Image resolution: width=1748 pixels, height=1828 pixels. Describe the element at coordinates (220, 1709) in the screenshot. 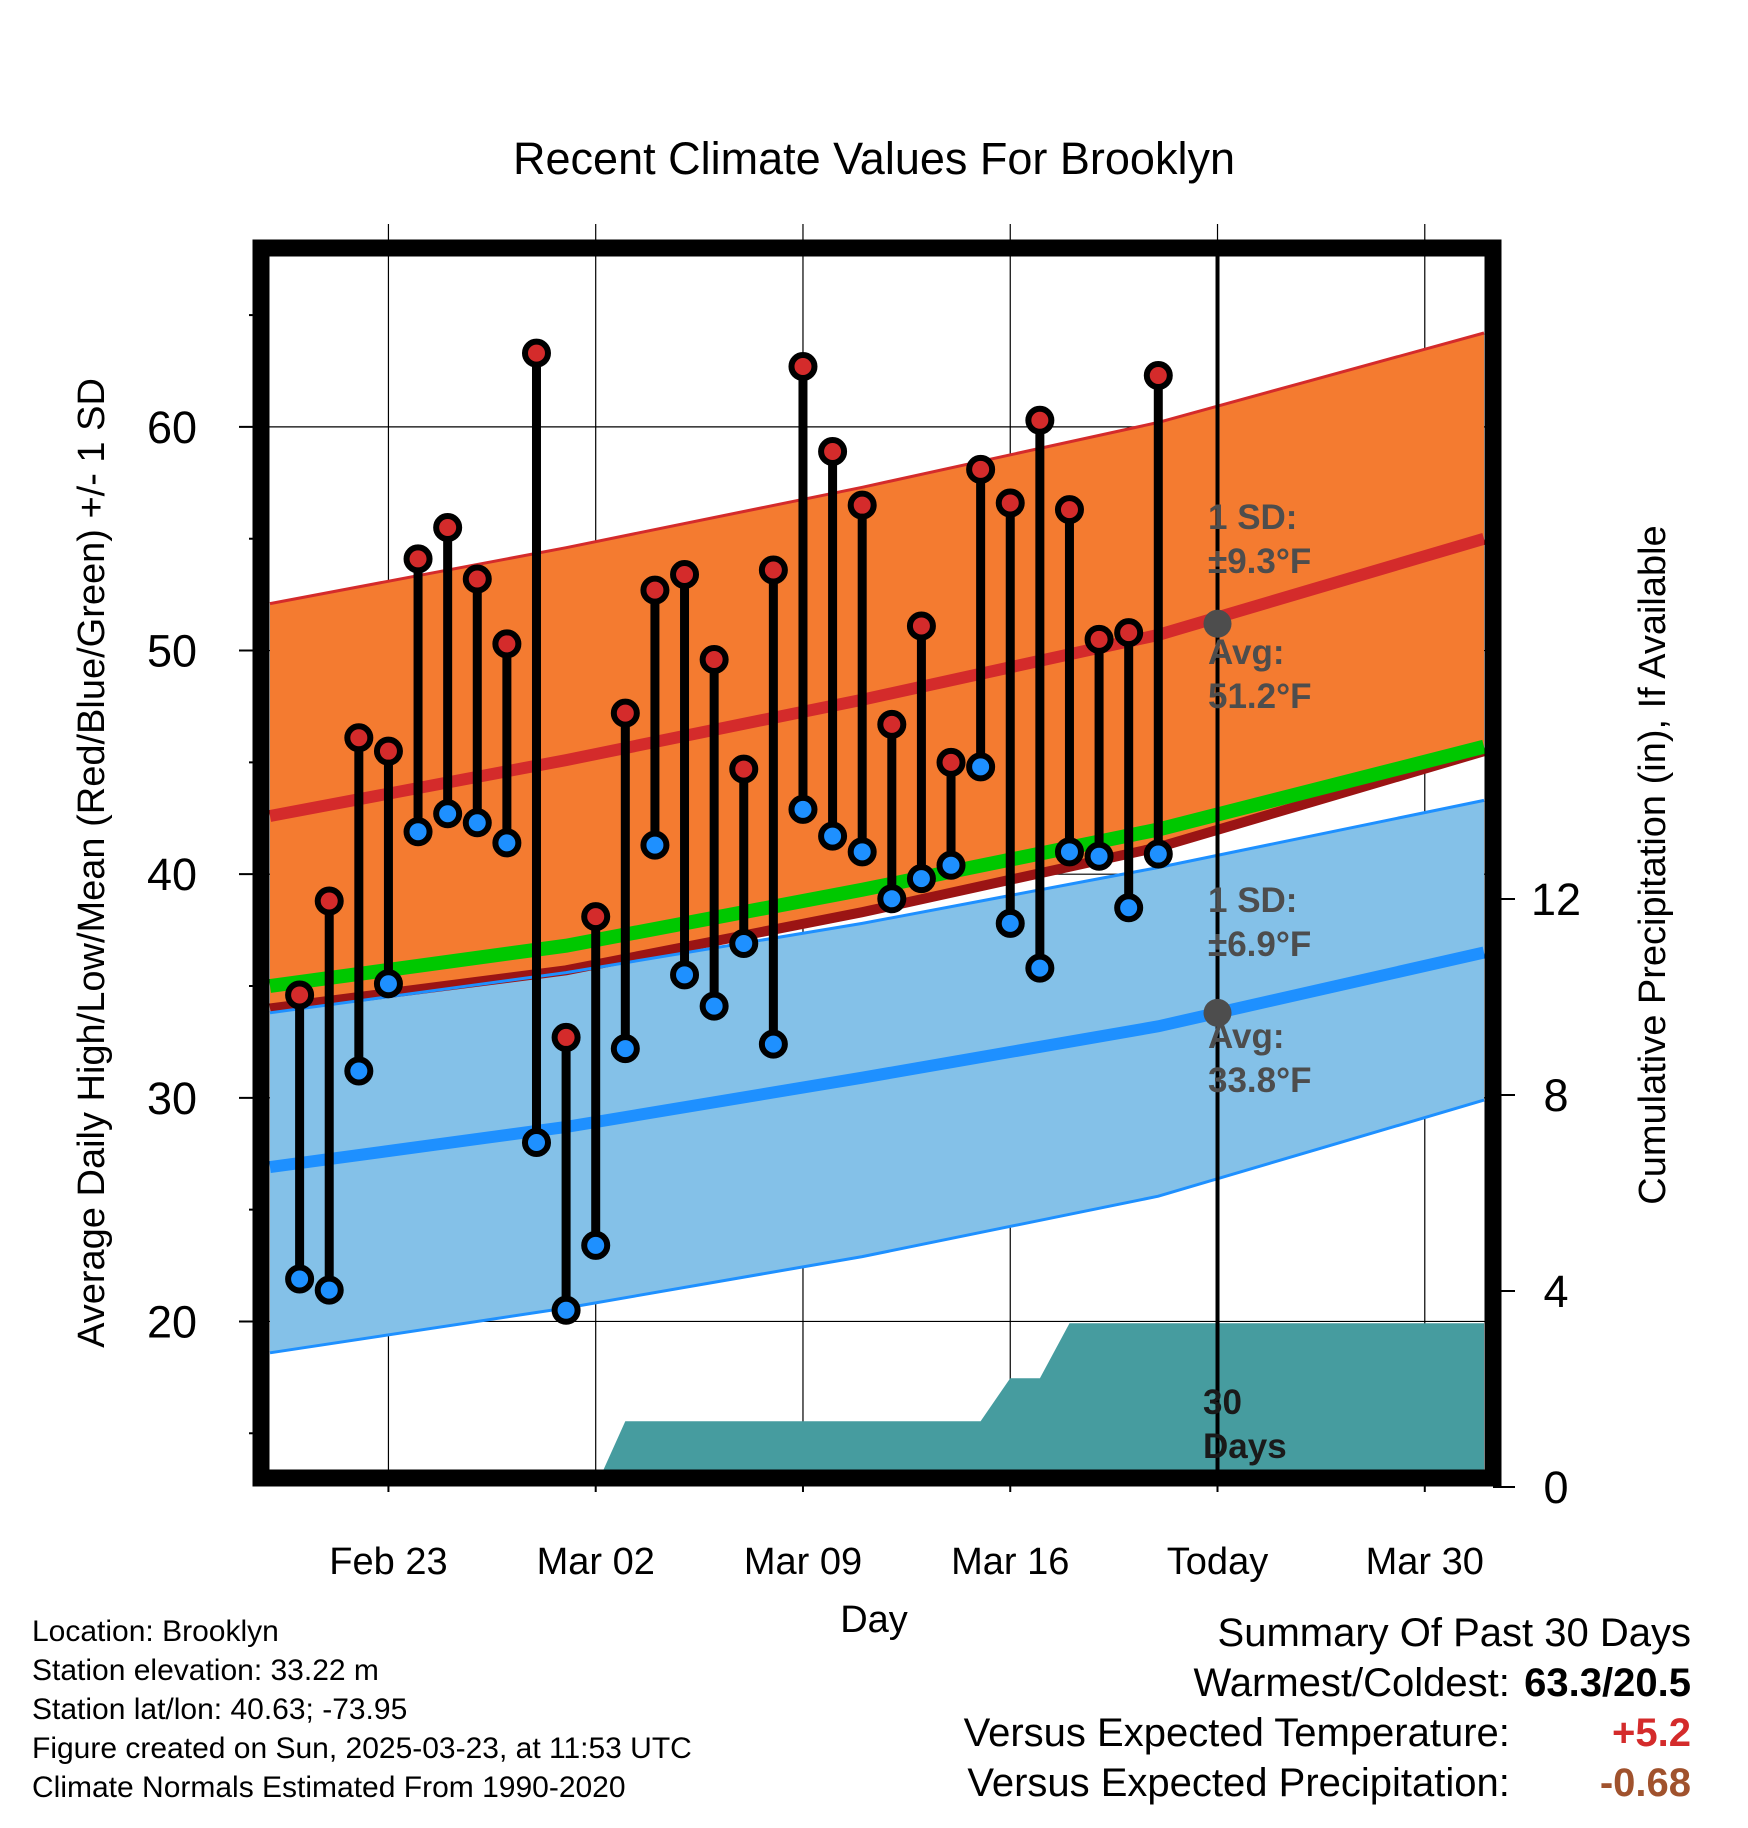

I see `latlon-text: Station lat/lon: 40.63; -73.95` at that location.